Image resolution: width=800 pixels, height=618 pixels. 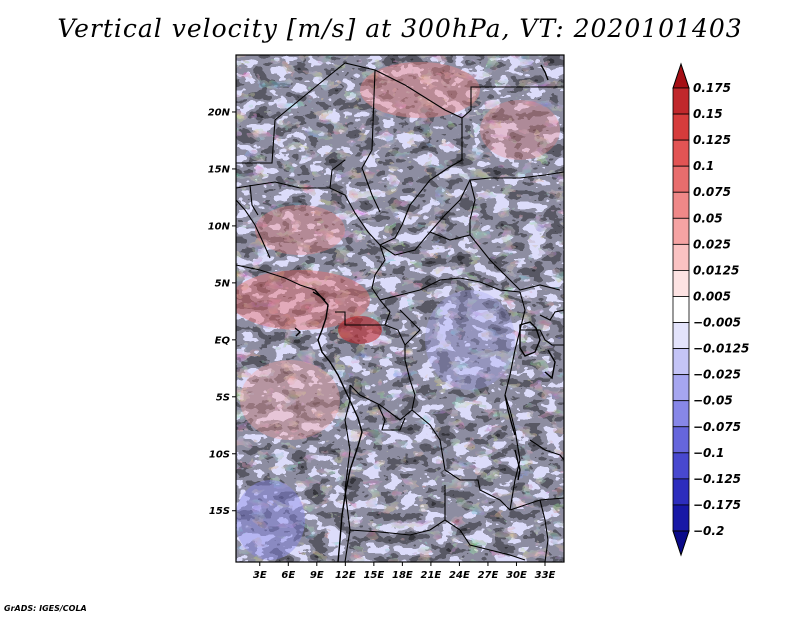 What do you see at coordinates (708, 531) in the screenshot?
I see `colorbar-label: −0.2` at bounding box center [708, 531].